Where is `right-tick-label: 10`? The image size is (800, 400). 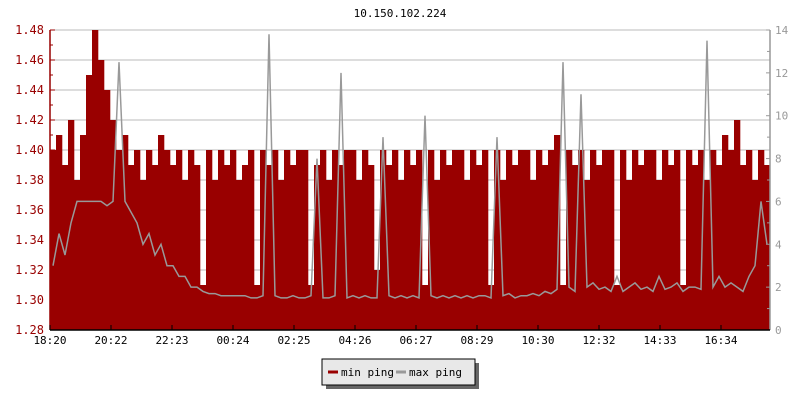
right-tick-label: 10 is located at coordinates (781, 116).